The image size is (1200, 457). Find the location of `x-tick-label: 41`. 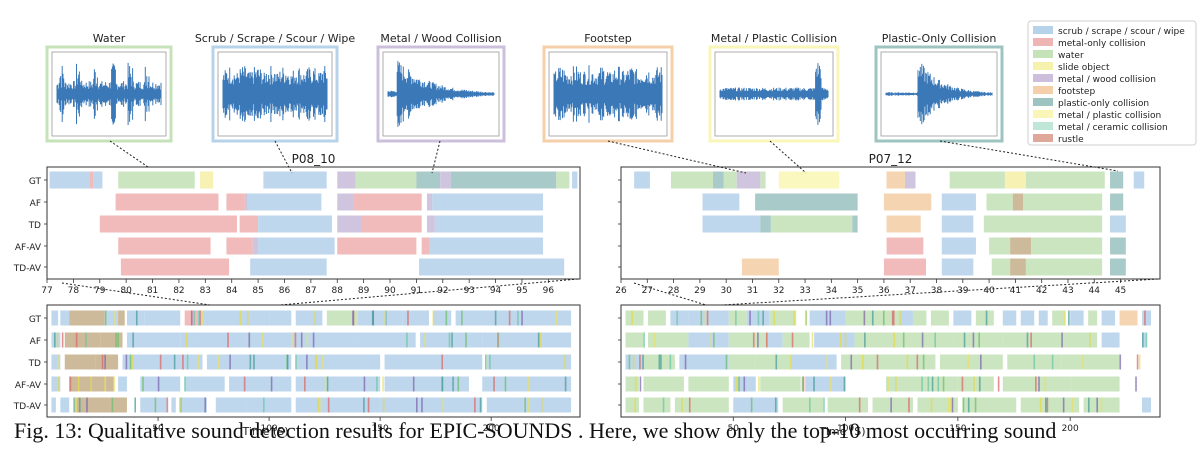

x-tick-label: 41 is located at coordinates (1015, 291).